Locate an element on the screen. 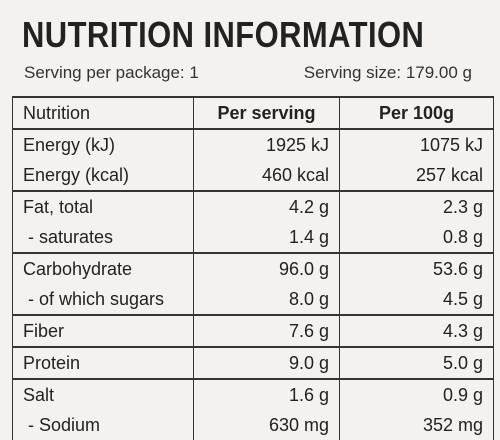  nutrient-row: Salt 1.6 g 0.9 g is located at coordinates (253, 394).